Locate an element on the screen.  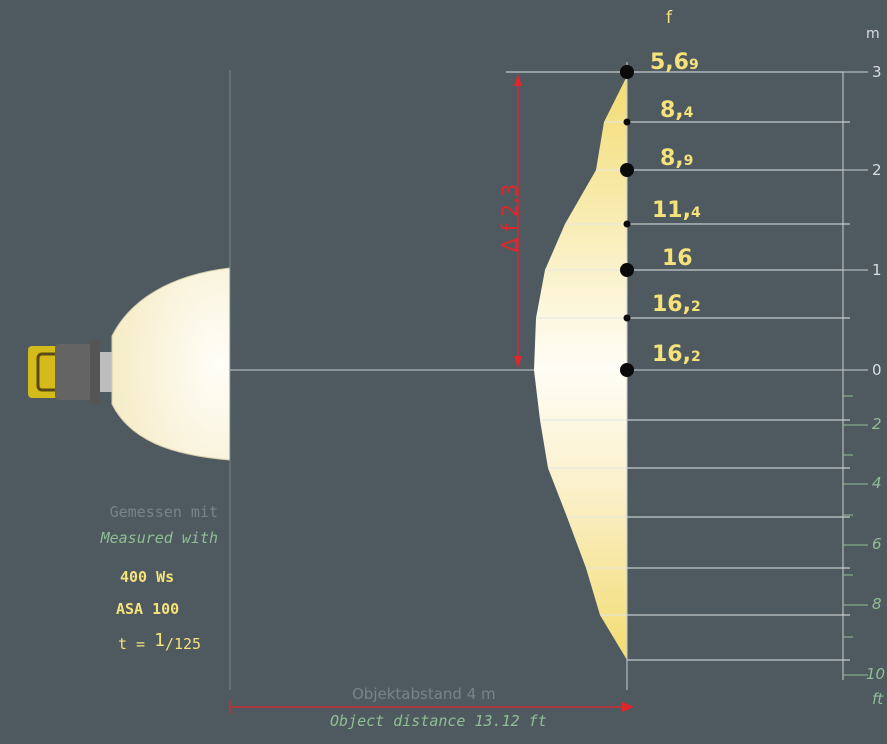
distance-arrow is located at coordinates (431, 707).